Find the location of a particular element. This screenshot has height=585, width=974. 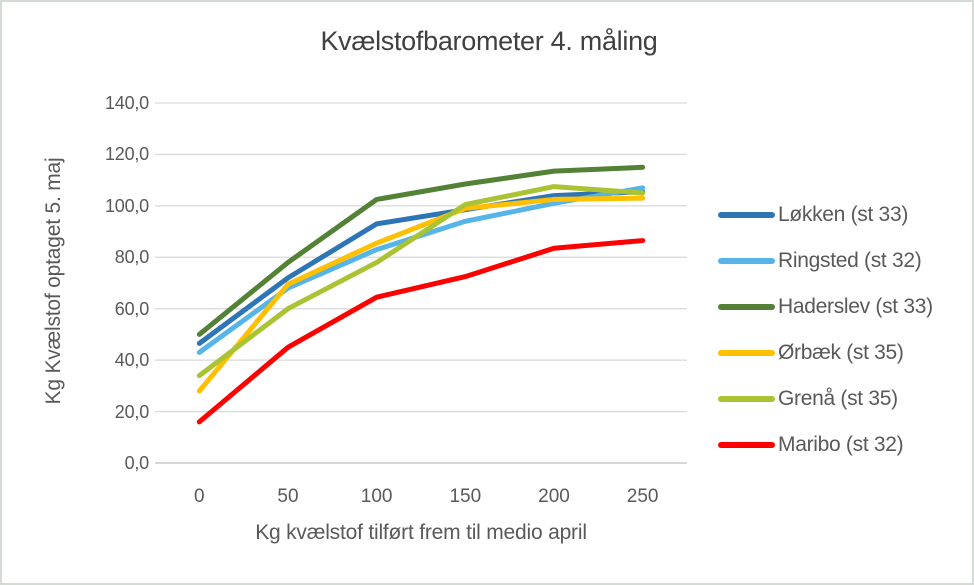

y-tick-label: 0,0 is located at coordinates (137, 463).